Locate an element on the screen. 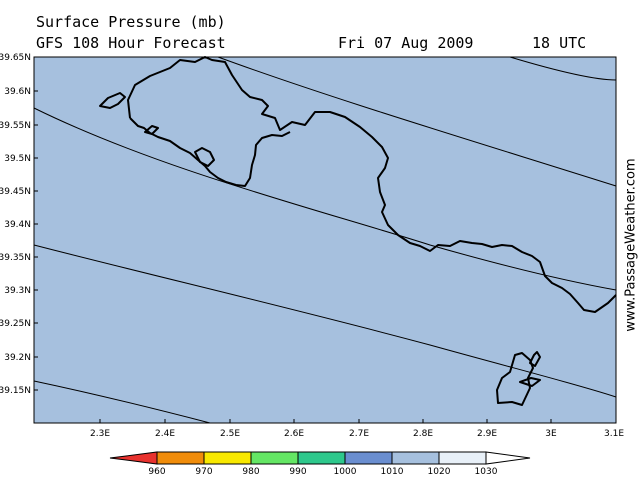 This screenshot has height=480, width=640. lat-tick-label: 39.15N is located at coordinates (15, 391).